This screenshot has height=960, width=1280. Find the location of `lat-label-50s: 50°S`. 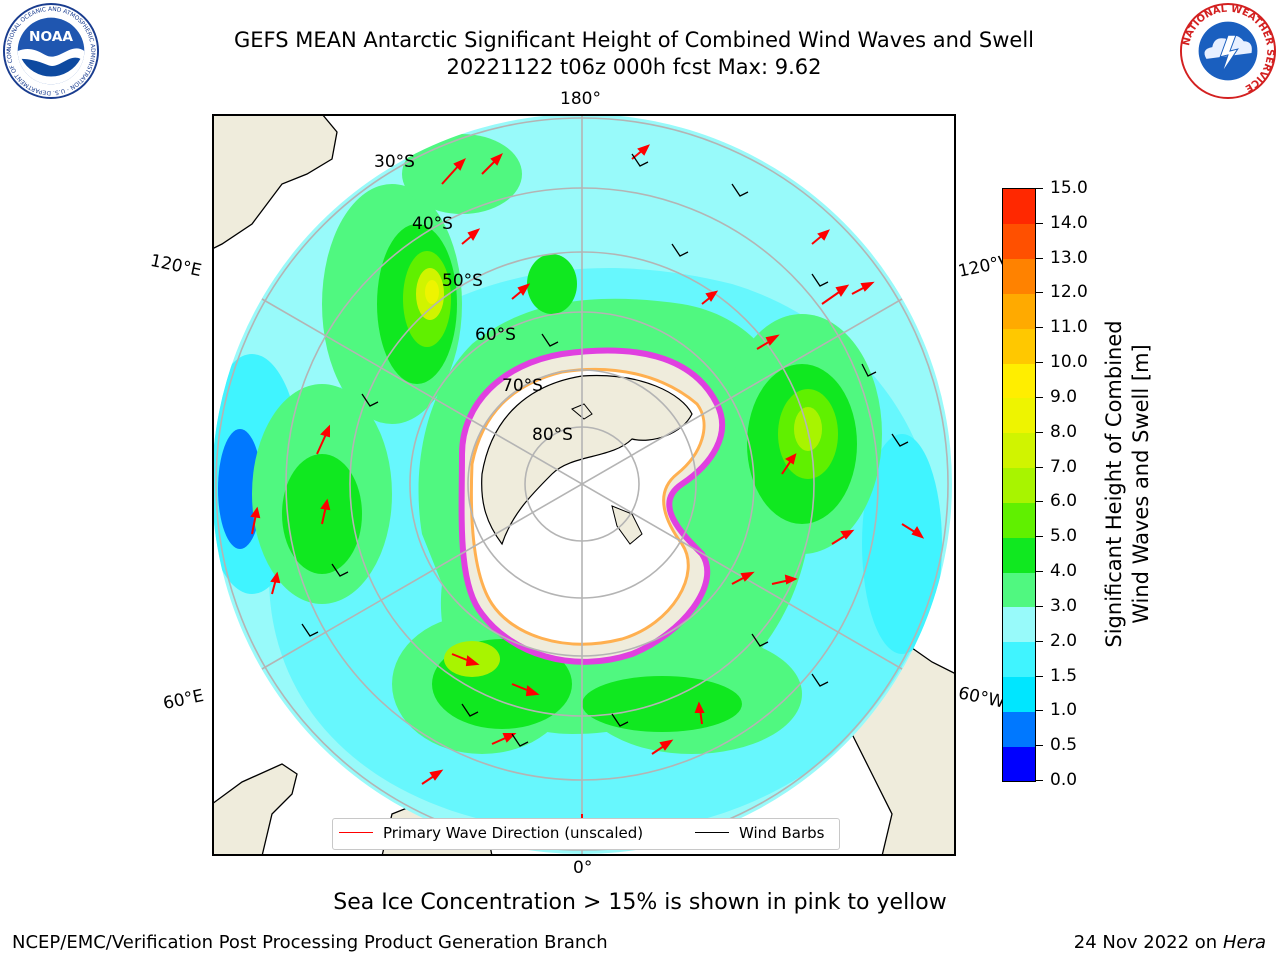

lat-label-50s: 50°S is located at coordinates (462, 281).